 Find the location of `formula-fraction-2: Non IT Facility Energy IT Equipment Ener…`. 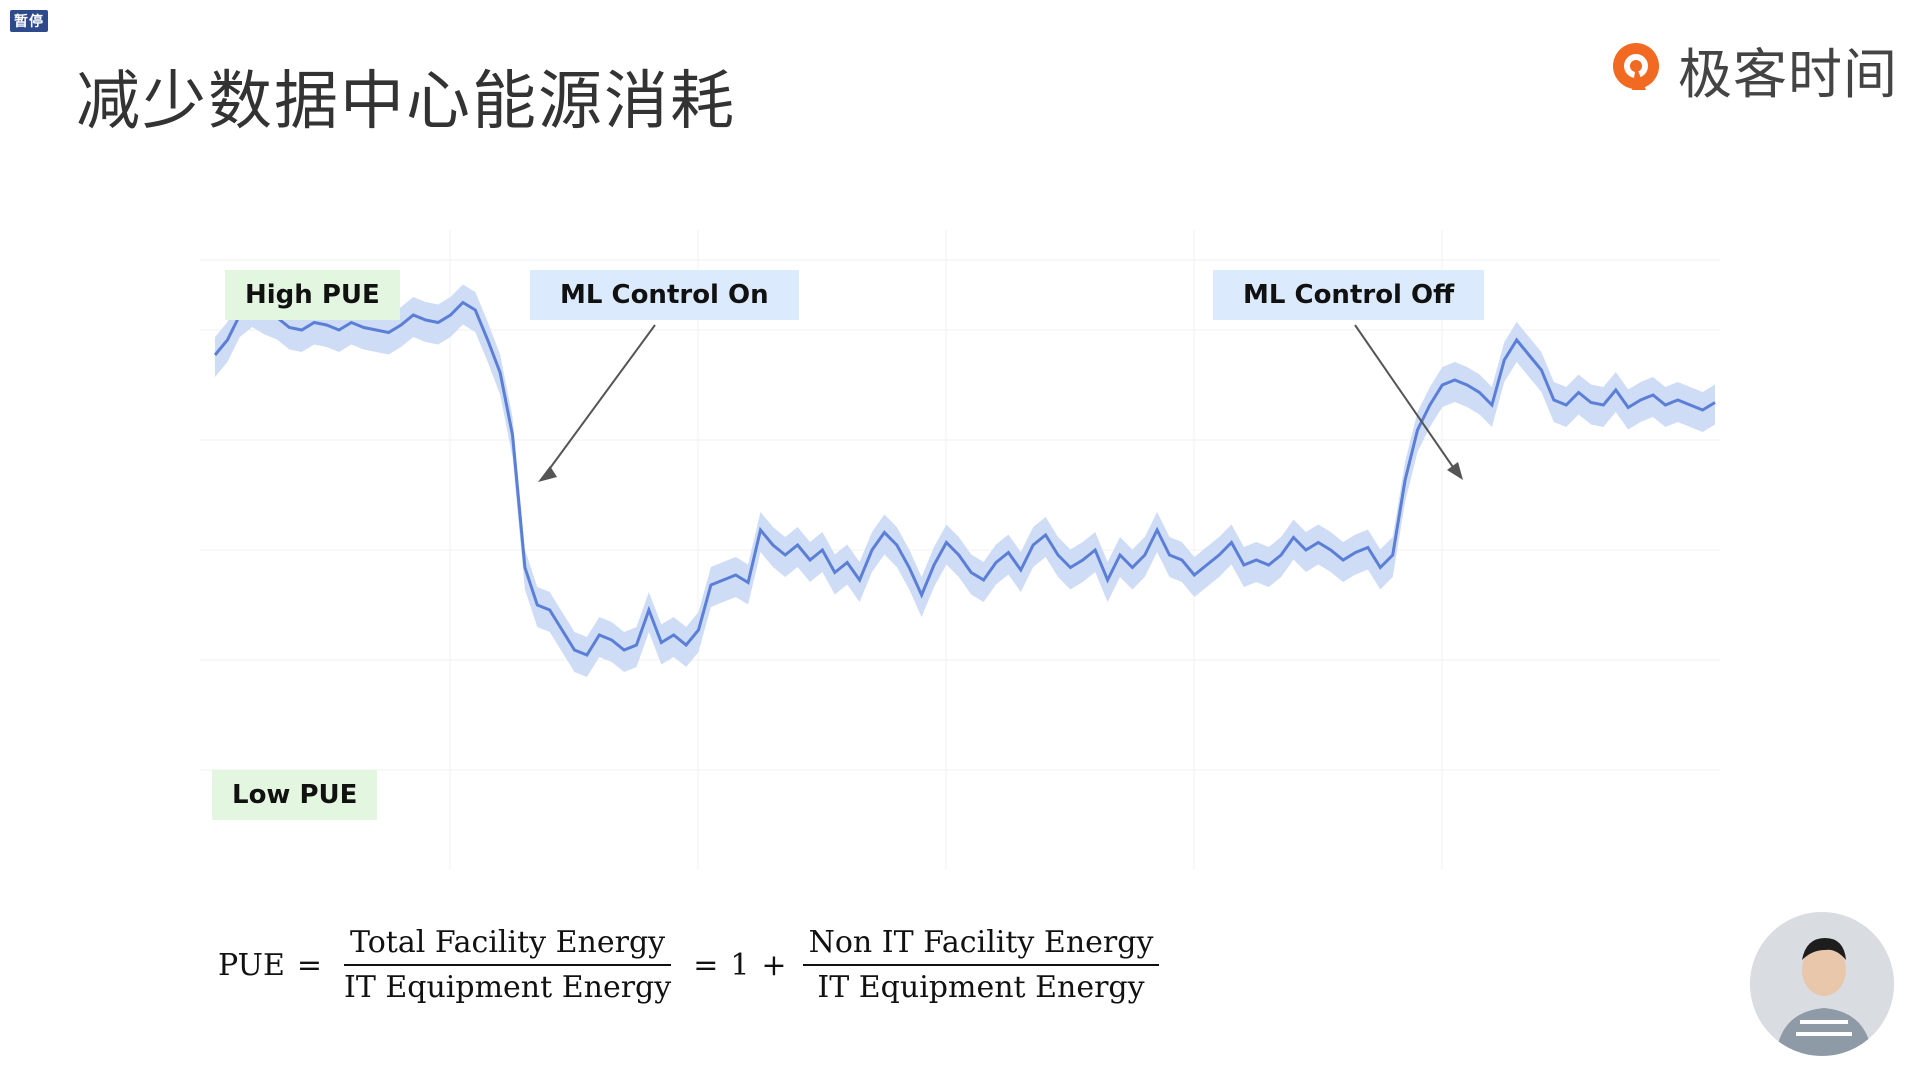

formula-fraction-2: Non IT Facility Energy IT Equipment Ener… is located at coordinates (981, 965).